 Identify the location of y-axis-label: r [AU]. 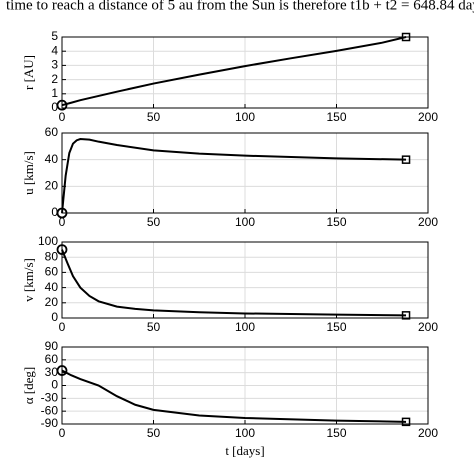
(28, 72).